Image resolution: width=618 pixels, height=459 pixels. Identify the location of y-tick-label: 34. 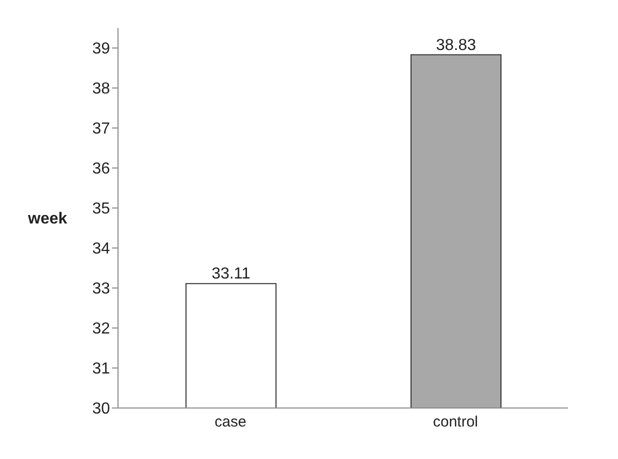
(101, 249).